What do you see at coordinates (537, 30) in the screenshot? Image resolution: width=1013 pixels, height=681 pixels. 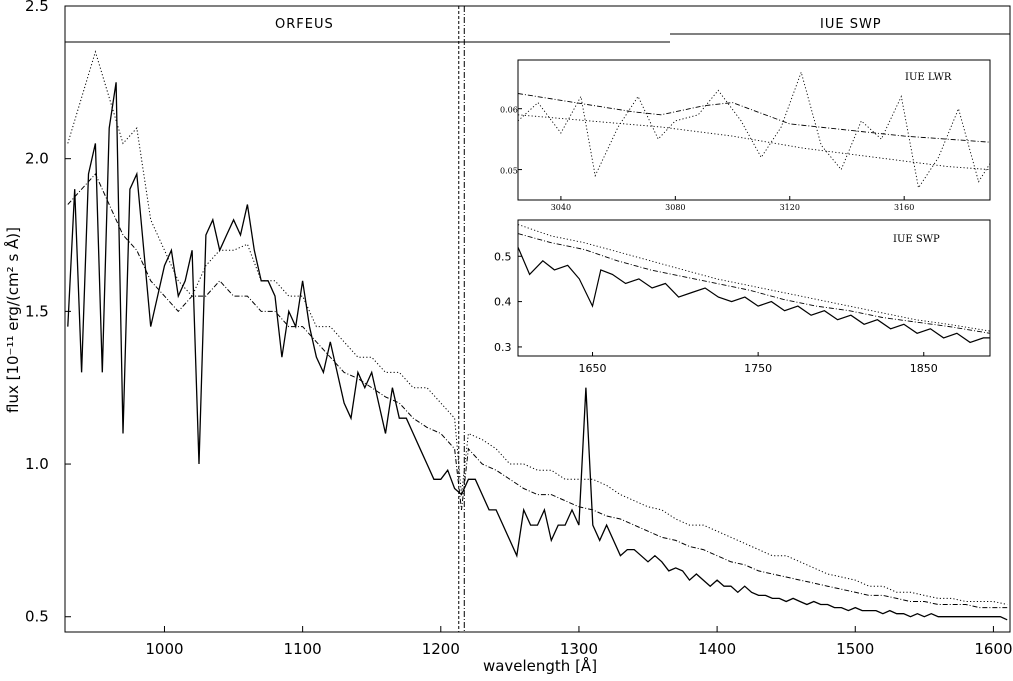 I see `band-labels: ORFEUS IUE SWP` at bounding box center [537, 30].